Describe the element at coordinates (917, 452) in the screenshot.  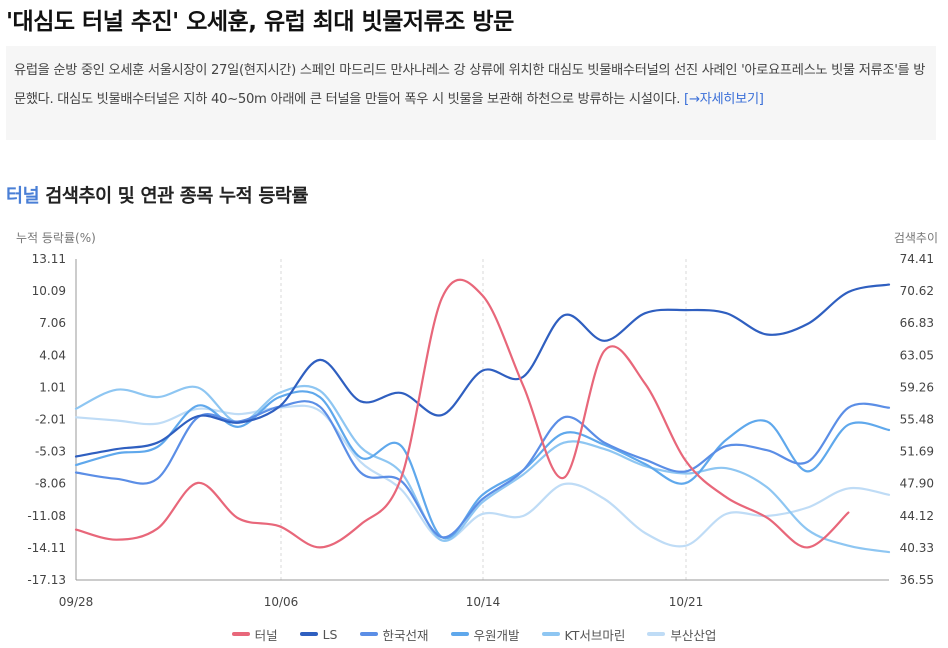
I see `y-tick-right: 51.69` at that location.